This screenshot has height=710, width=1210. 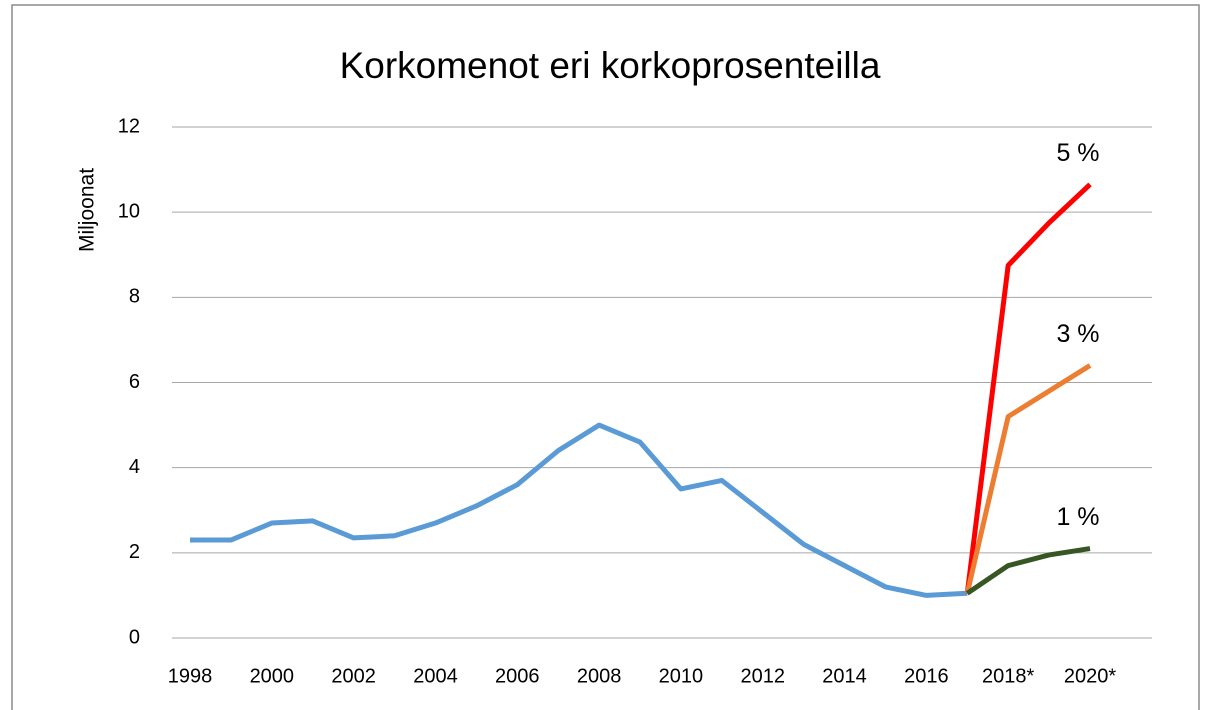 I want to click on y-tick-label: 4, so click(x=134, y=467).